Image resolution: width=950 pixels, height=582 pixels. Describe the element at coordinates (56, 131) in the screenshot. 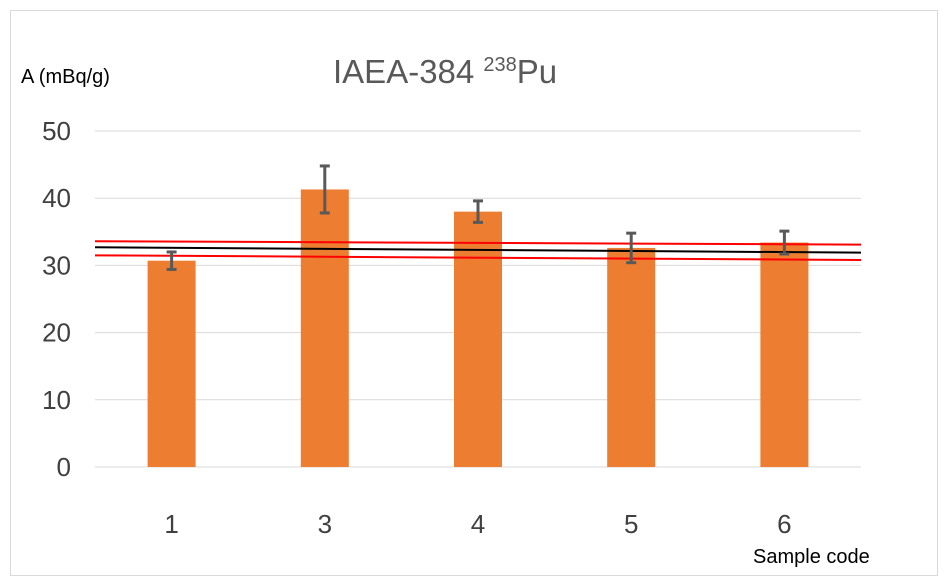

I see `y-tick-label: 50` at that location.